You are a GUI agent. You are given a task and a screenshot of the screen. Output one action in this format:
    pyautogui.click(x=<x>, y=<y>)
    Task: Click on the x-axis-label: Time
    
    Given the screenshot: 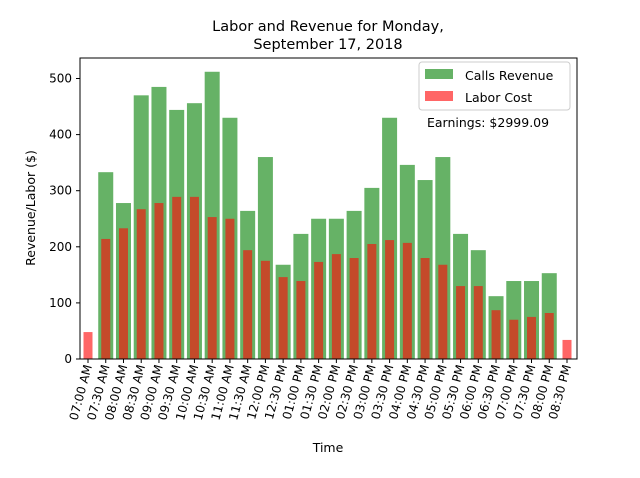 What is the action you would take?
    pyautogui.click(x=328, y=447)
    